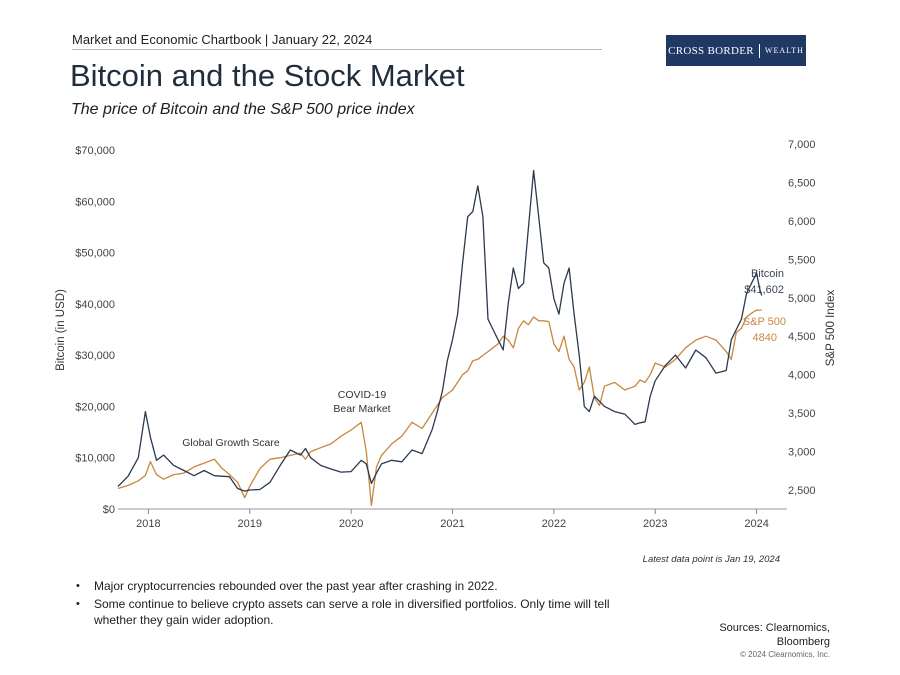  What do you see at coordinates (735, 635) in the screenshot?
I see `sources: Sources: Clearnomics, Bloomberg` at bounding box center [735, 635].